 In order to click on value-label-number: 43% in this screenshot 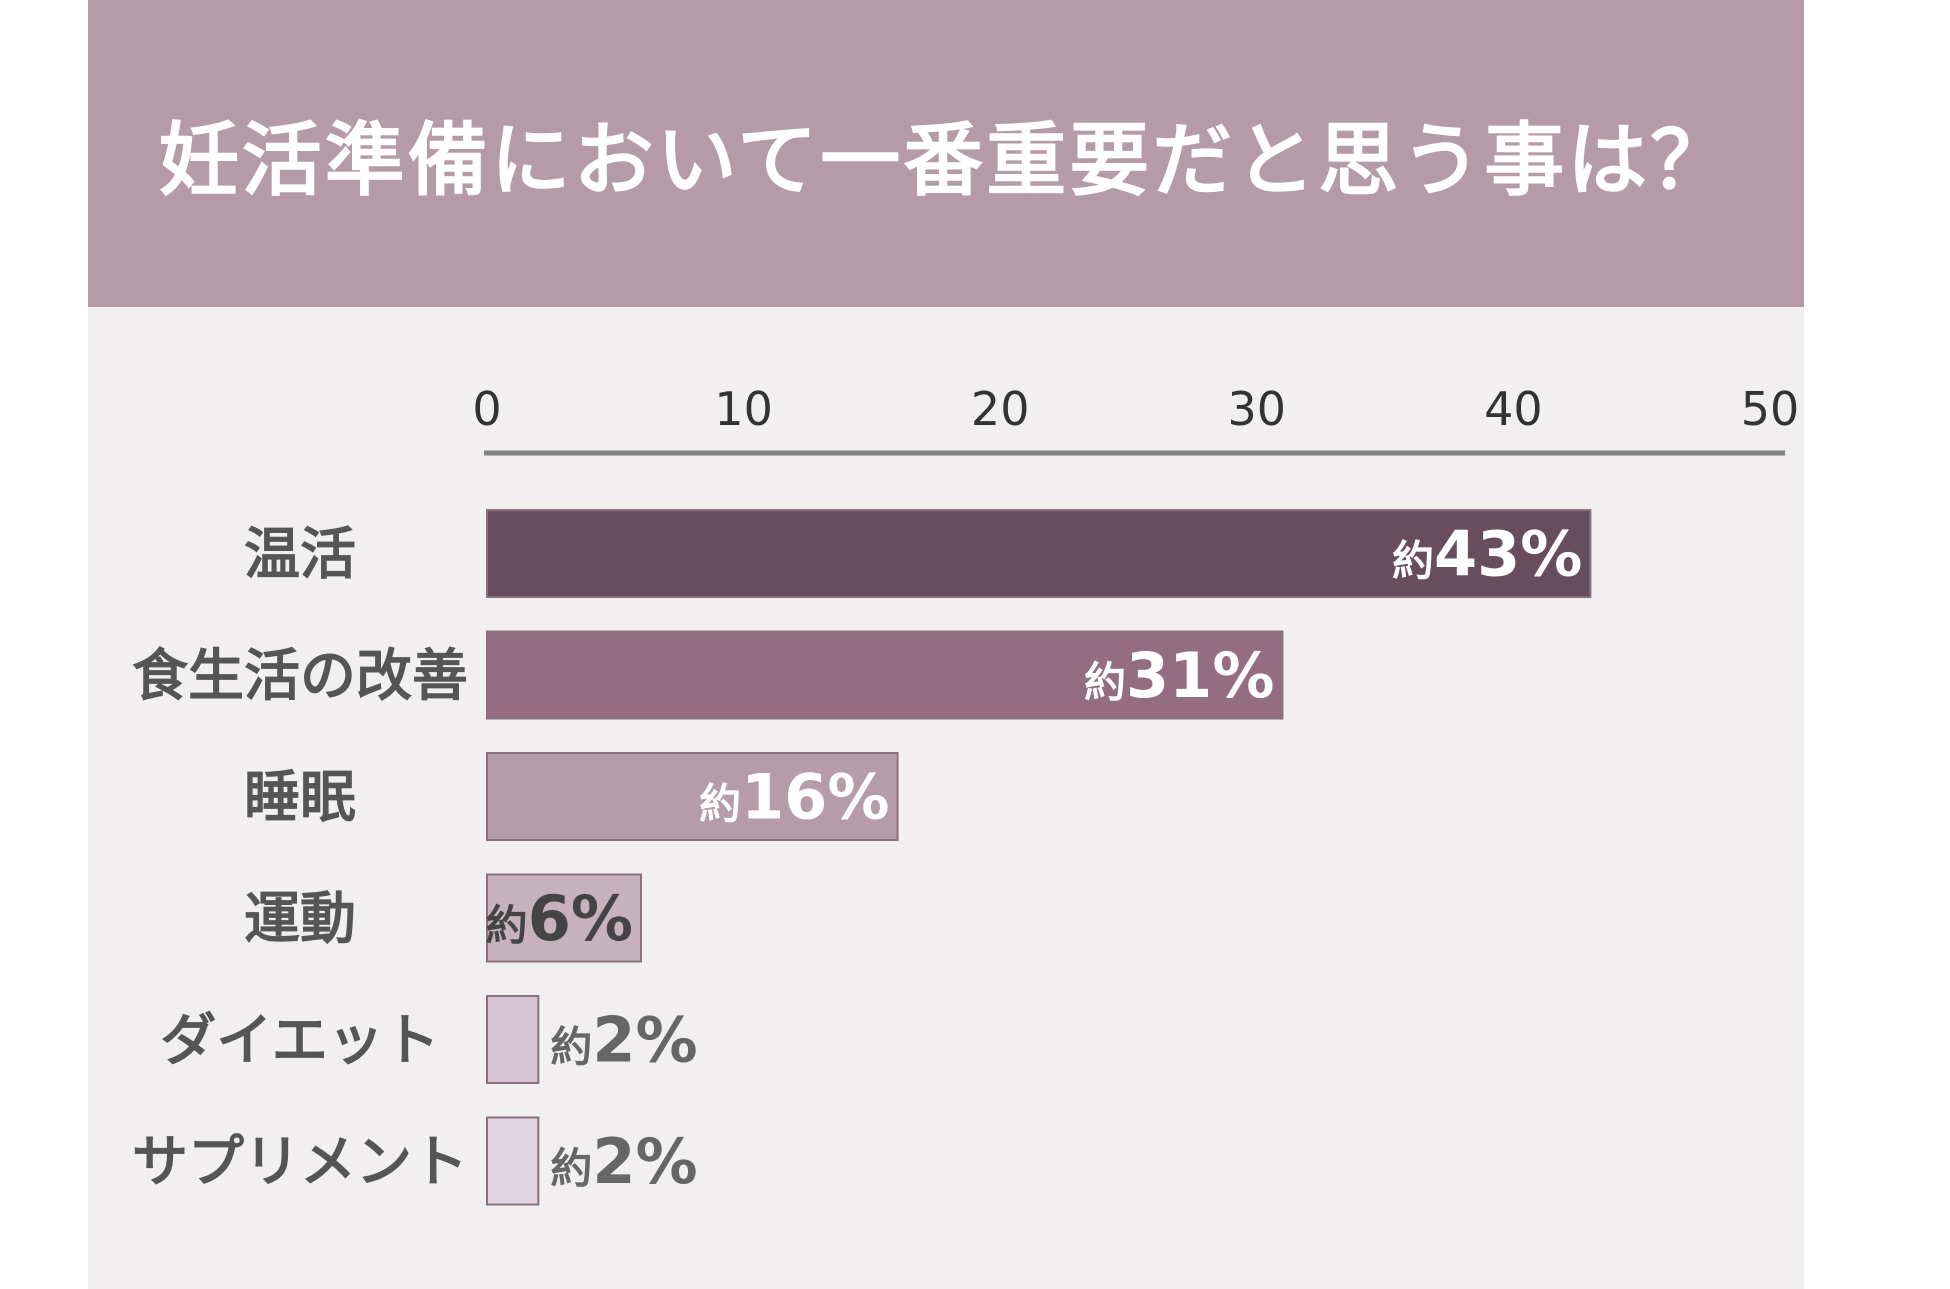, I will do `click(1508, 554)`.